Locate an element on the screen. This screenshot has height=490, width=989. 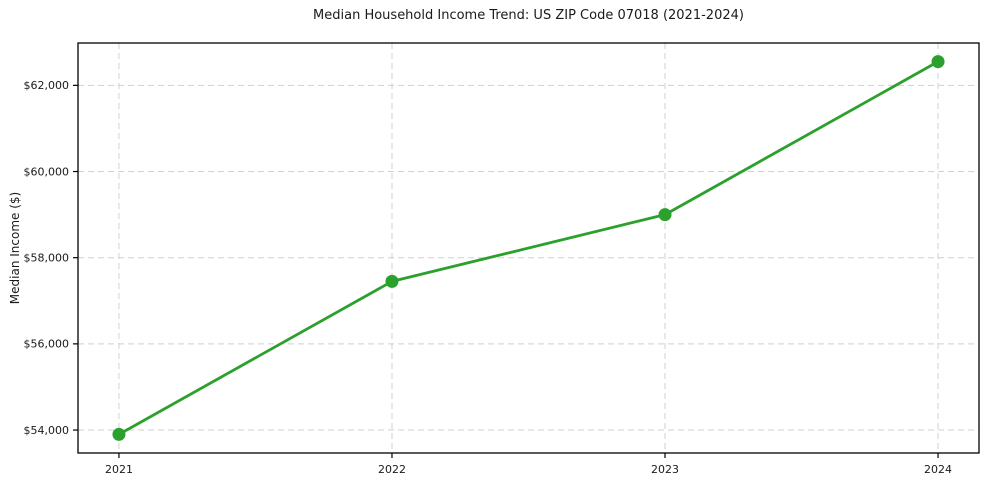
y-tick-label: $58,000 is located at coordinates (47, 257).